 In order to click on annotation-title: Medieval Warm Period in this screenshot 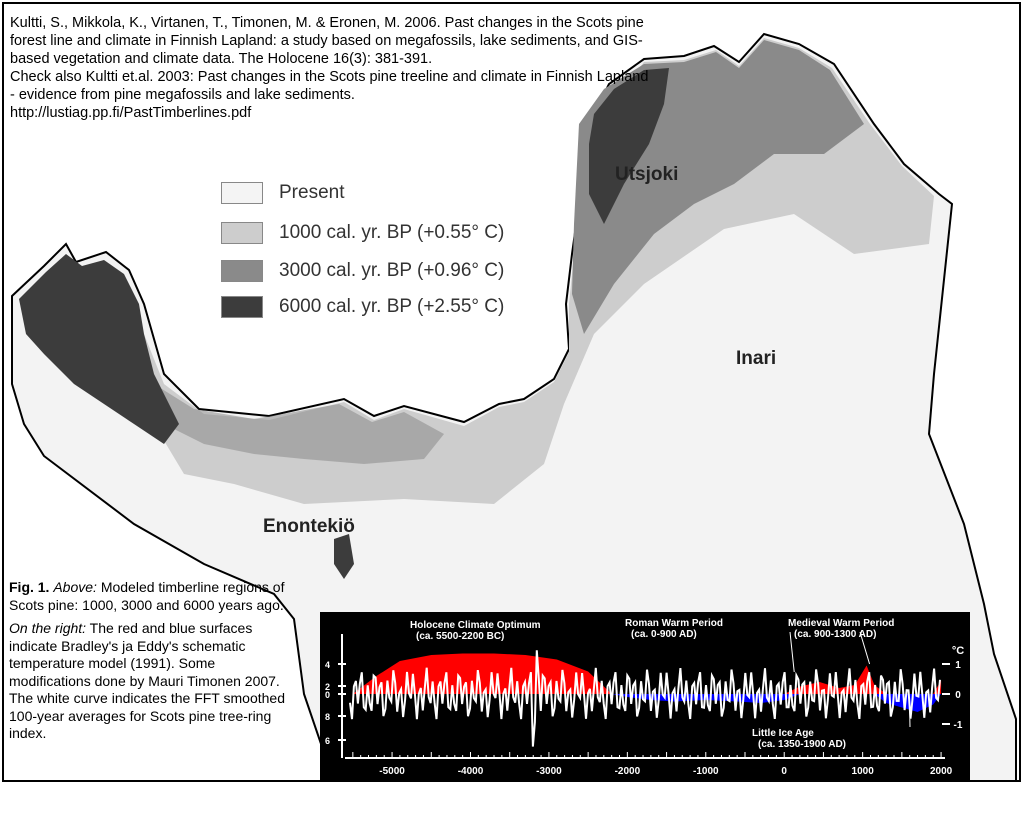, I will do `click(841, 623)`.